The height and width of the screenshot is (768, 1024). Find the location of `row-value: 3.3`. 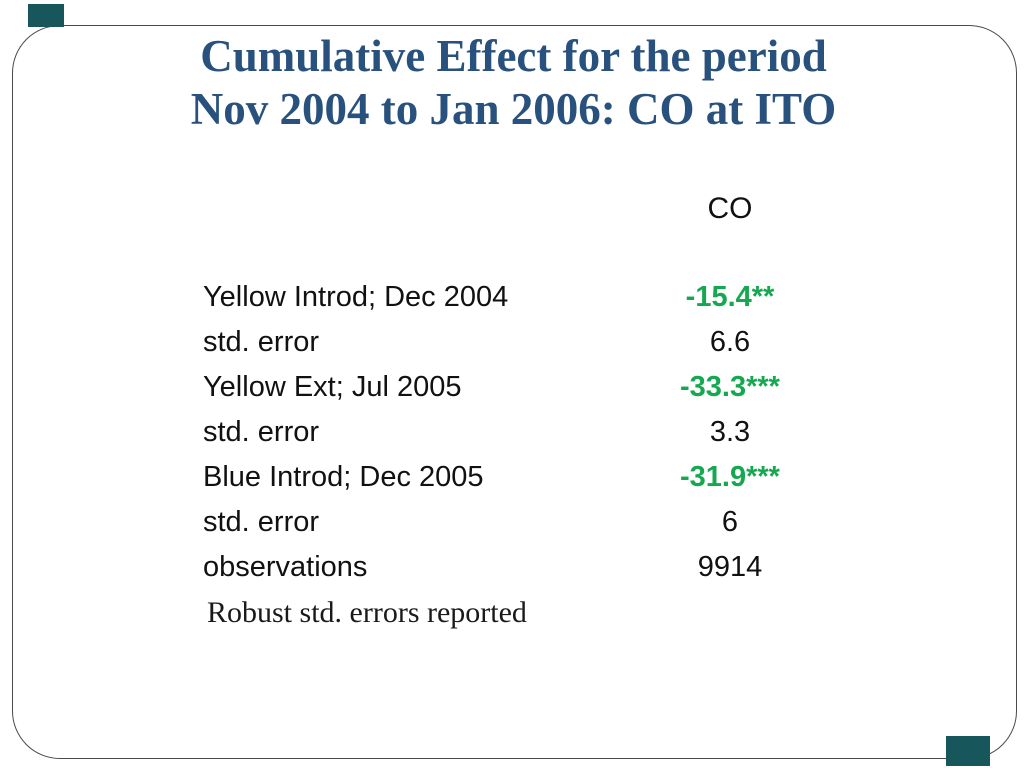

row-value: 3.3 is located at coordinates (730, 432).